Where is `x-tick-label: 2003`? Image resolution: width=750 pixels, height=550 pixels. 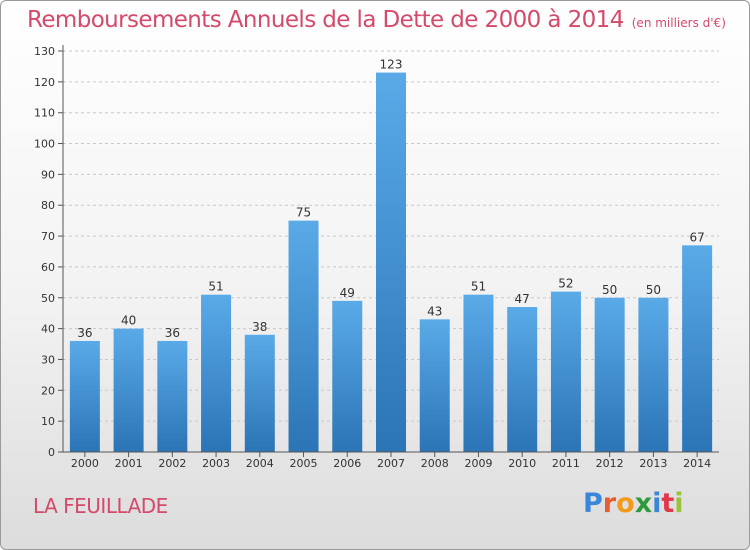 x-tick-label: 2003 is located at coordinates (216, 463).